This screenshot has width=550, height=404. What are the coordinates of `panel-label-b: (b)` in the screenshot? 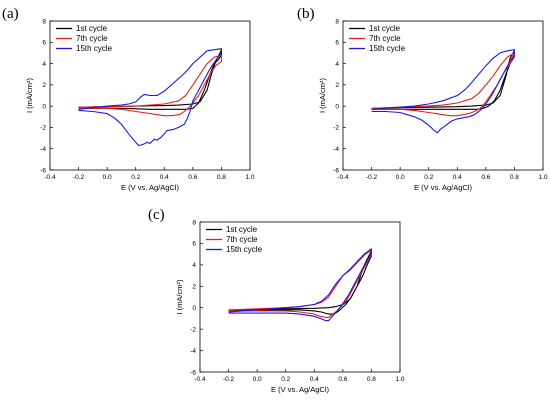 It's located at (306, 14).